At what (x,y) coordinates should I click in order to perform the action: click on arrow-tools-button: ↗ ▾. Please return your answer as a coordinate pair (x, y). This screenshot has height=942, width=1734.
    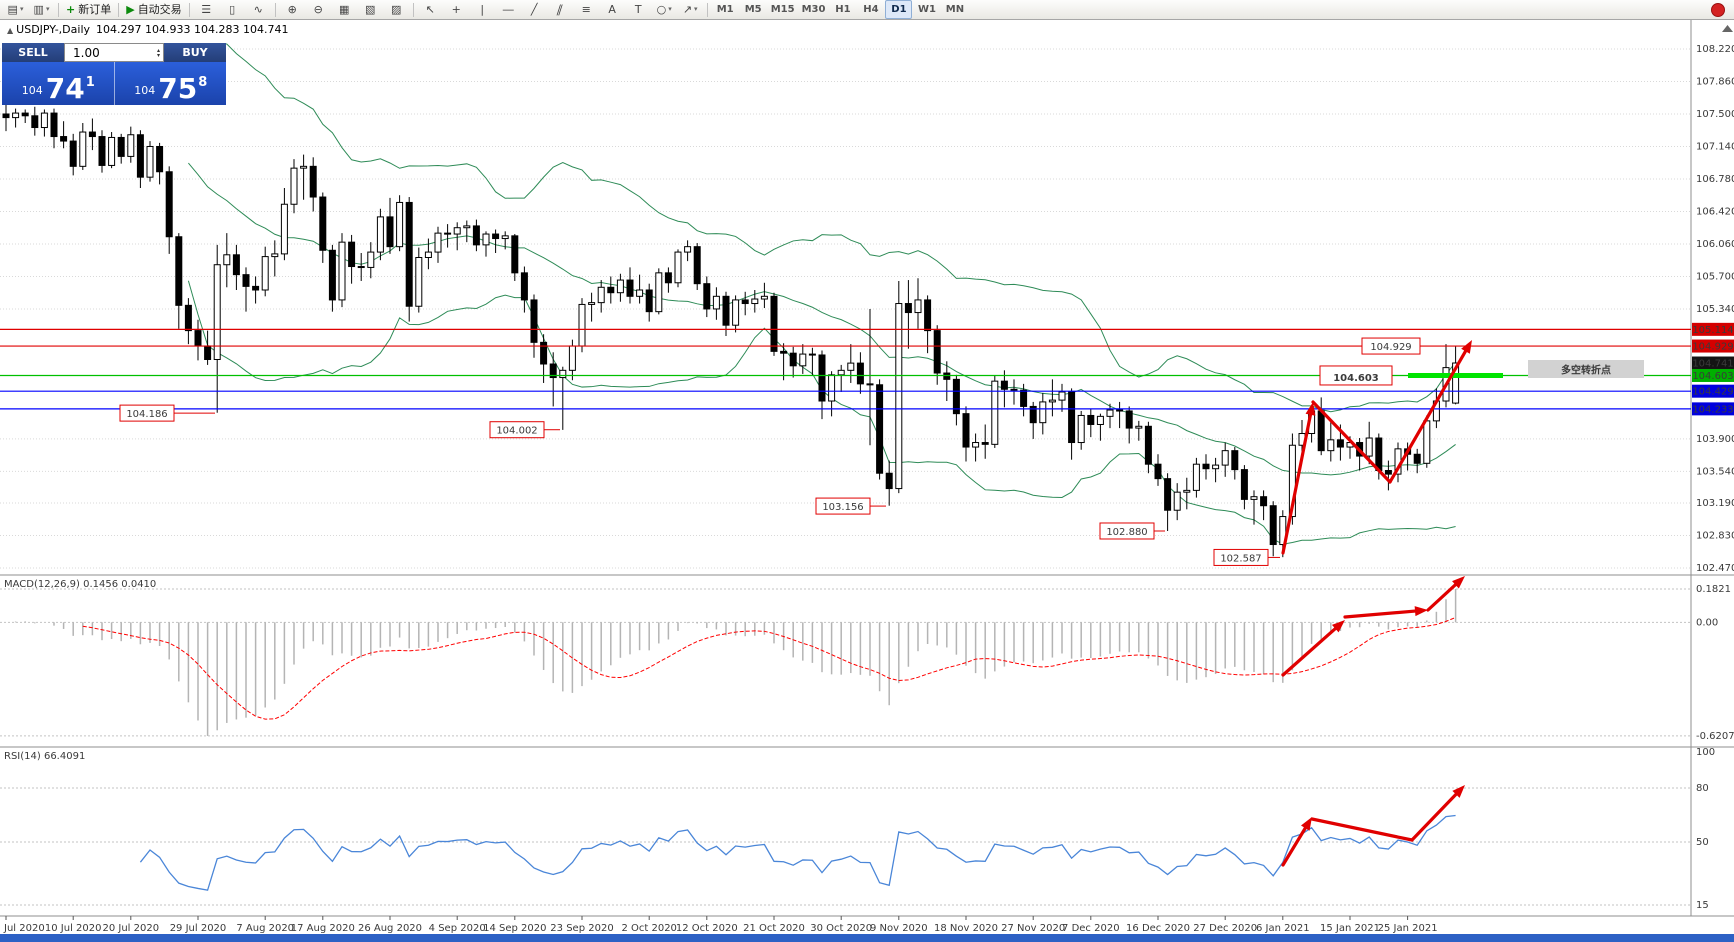
    Looking at the image, I should click on (690, 9).